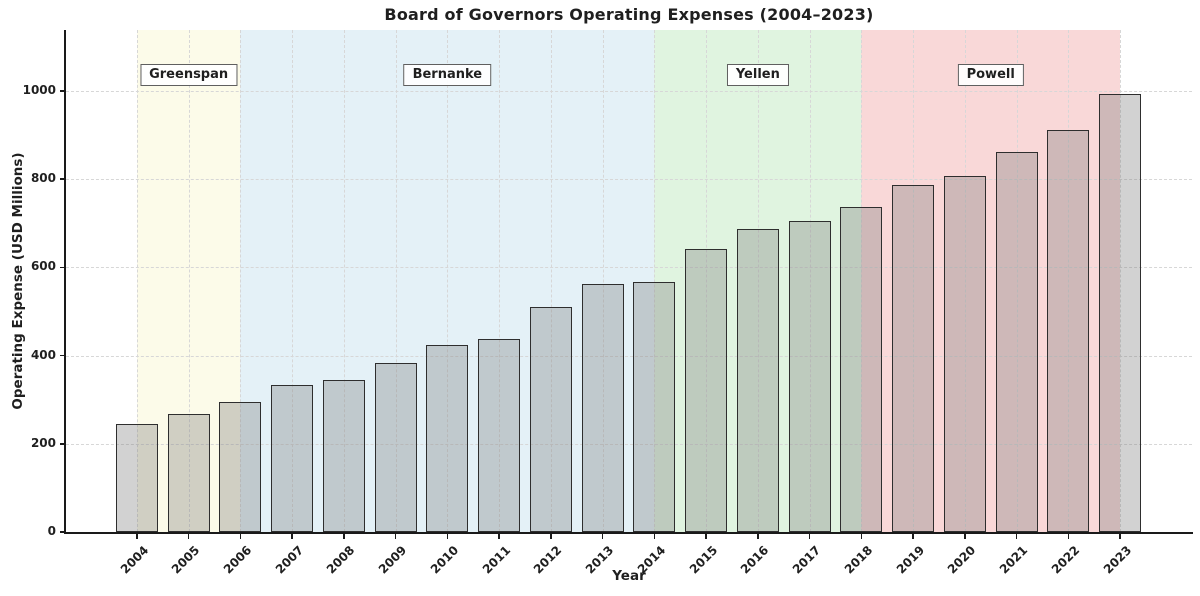  I want to click on y-tick-label-600: 600, so click(43, 266).